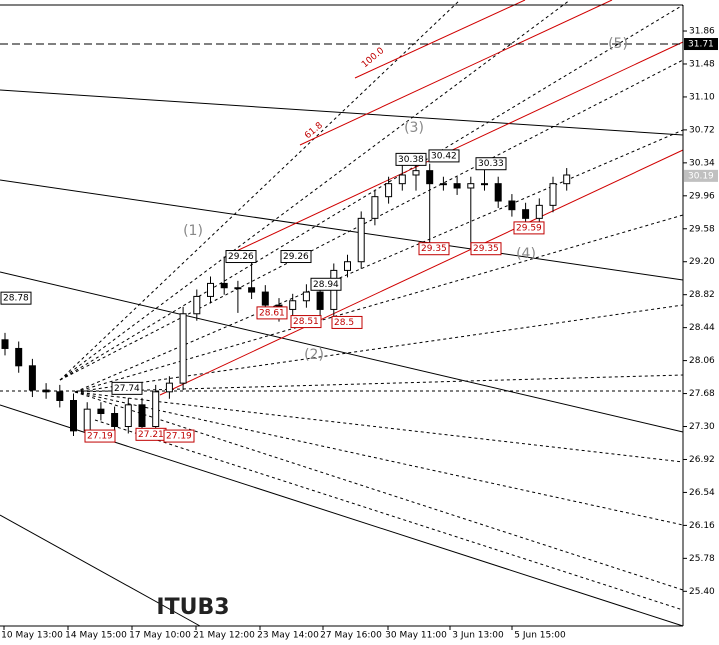  What do you see at coordinates (351, 636) in the screenshot?
I see `x-tick-label: 27 May 16:00` at bounding box center [351, 636].